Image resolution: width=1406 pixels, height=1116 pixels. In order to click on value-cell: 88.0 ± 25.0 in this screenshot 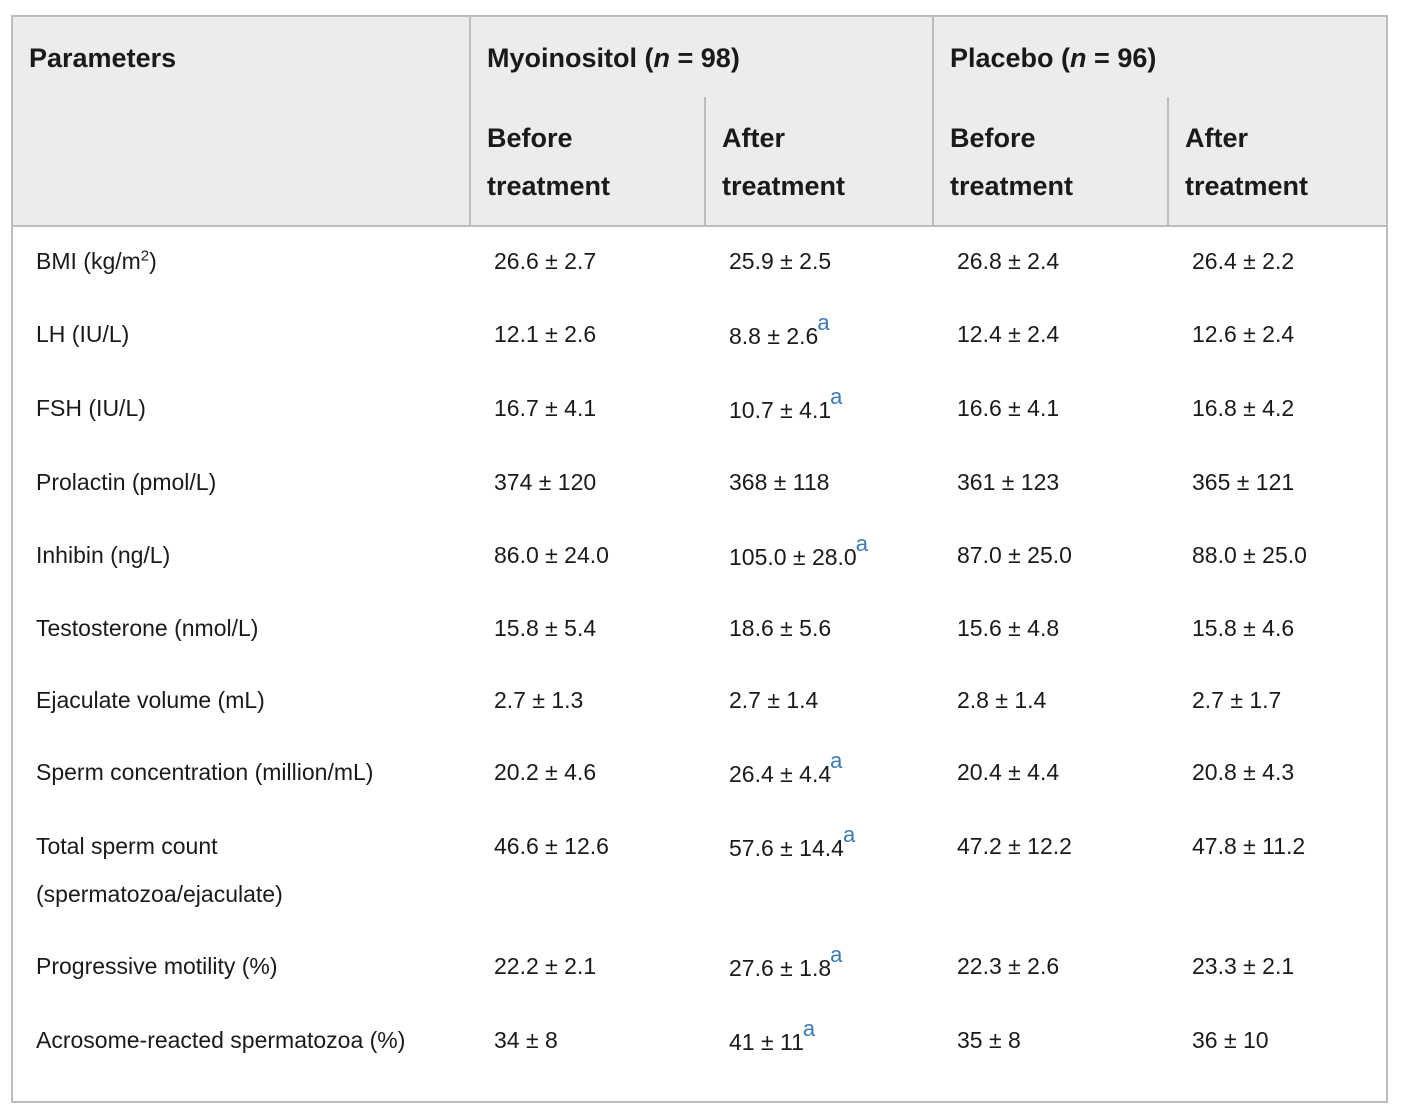, I will do `click(1249, 555)`.